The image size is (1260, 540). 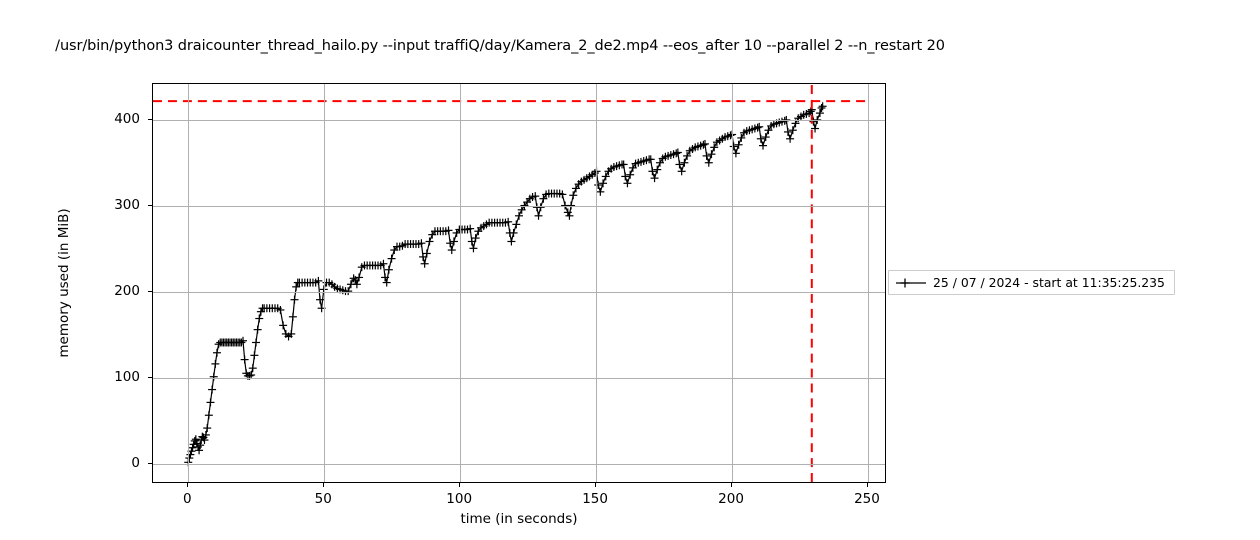 I want to click on x-axis-label: time (in seconds), so click(x=519, y=519).